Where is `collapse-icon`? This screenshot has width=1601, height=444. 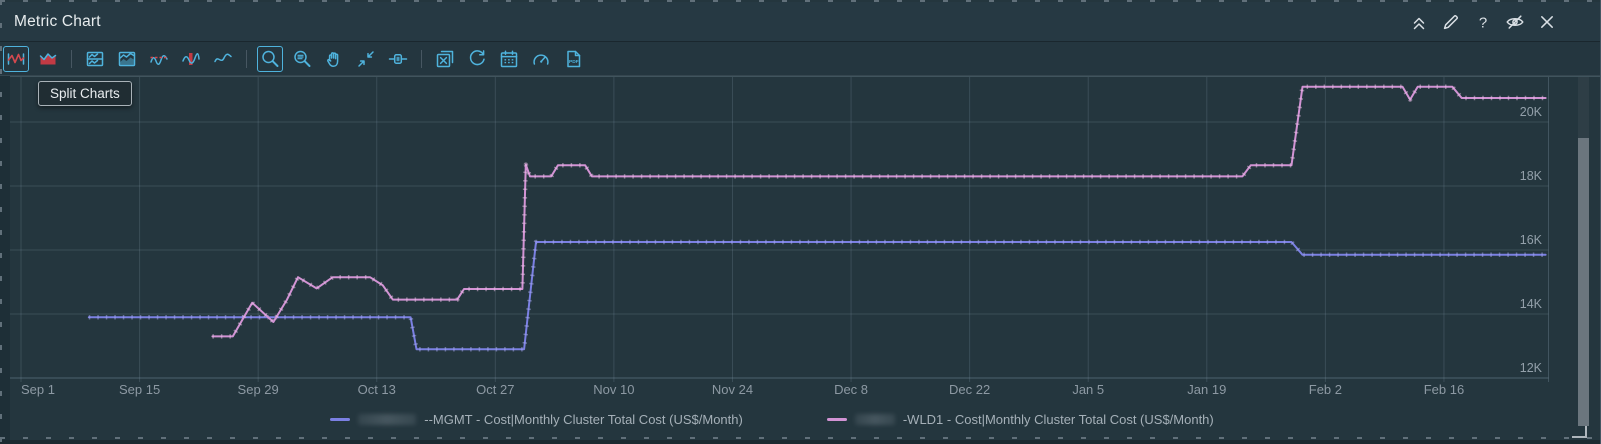 collapse-icon is located at coordinates (1419, 23).